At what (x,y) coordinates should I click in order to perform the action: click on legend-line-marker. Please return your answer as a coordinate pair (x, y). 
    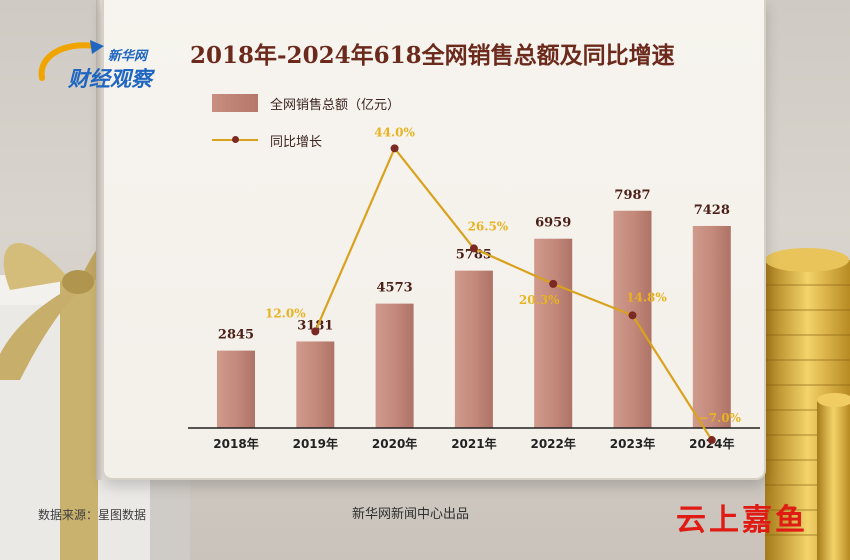
    Looking at the image, I should click on (235, 139).